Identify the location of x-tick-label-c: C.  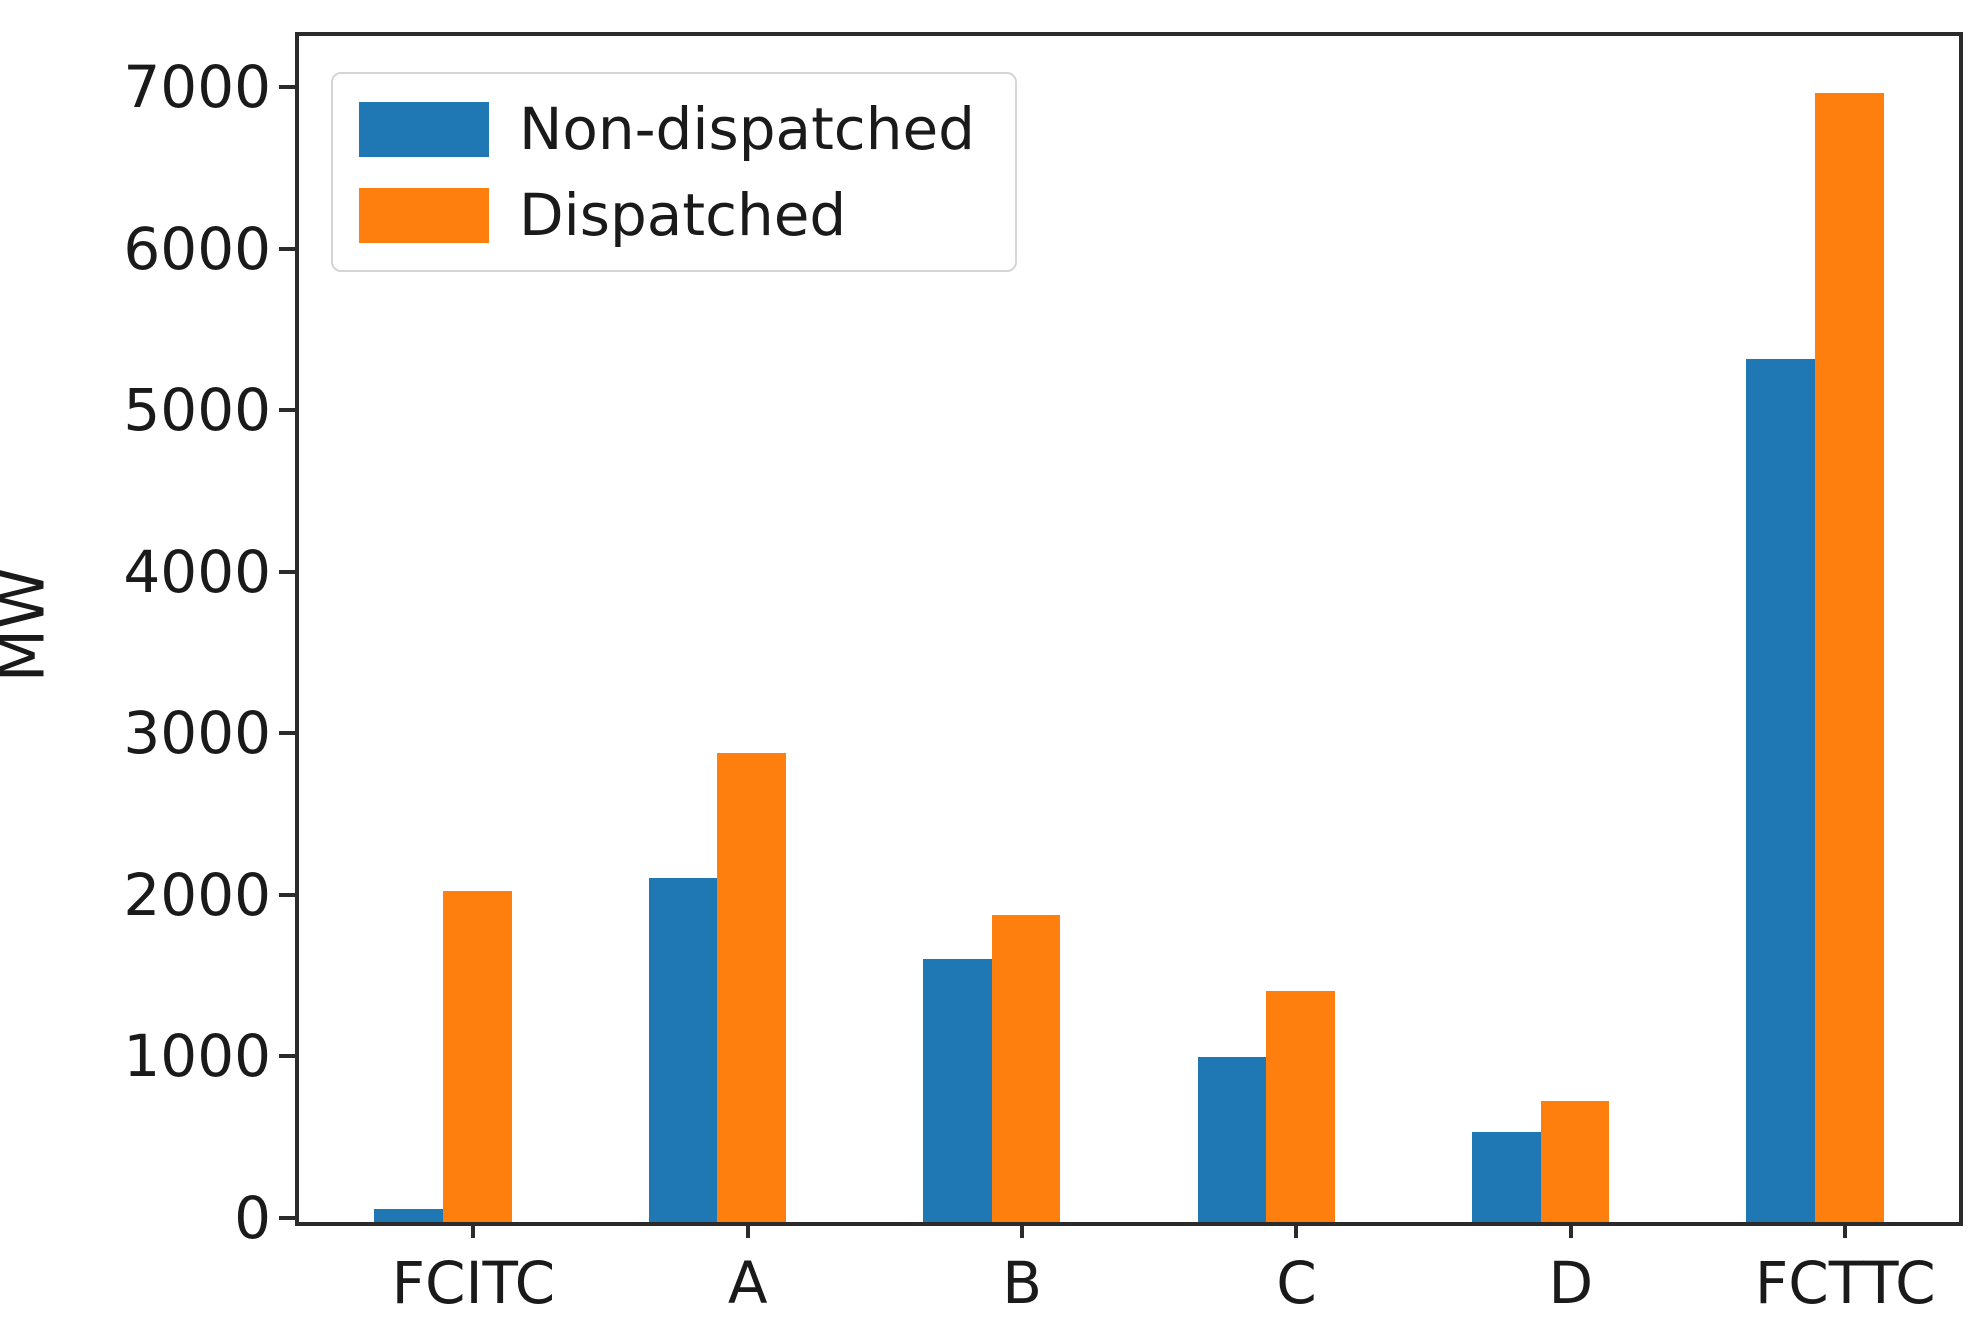
(1296, 1283).